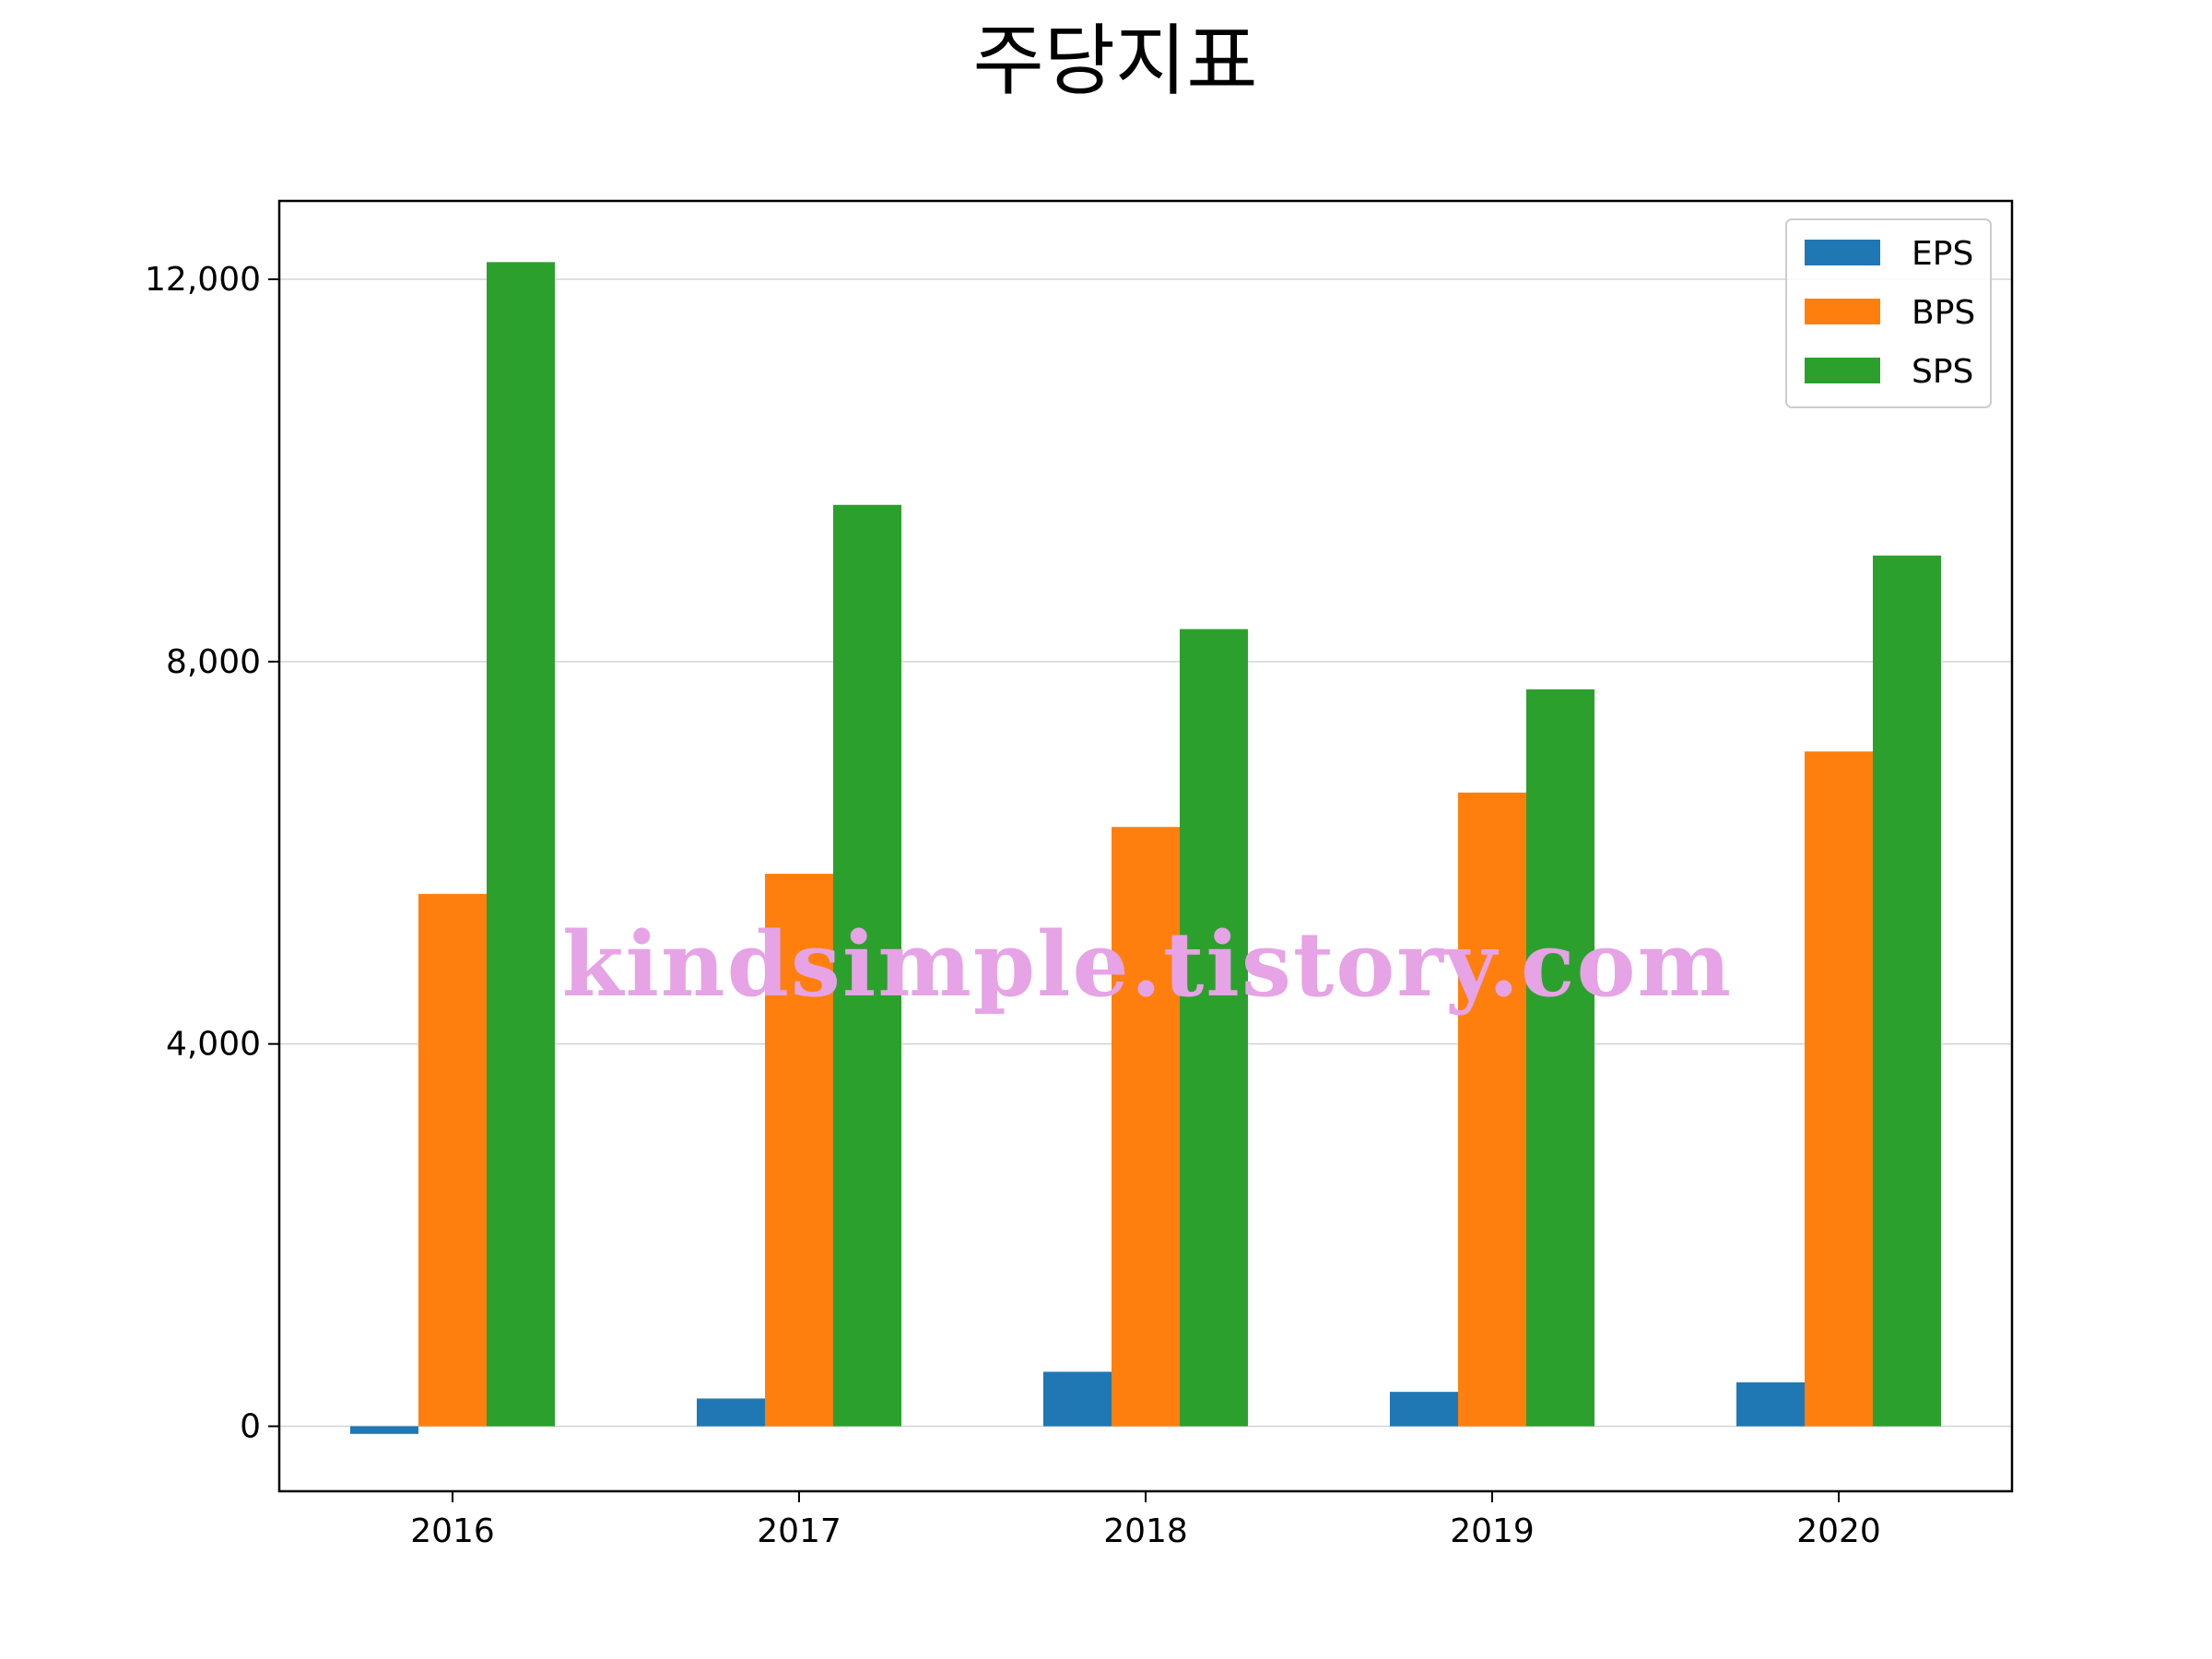 The height and width of the screenshot is (1659, 2212). I want to click on y-tick-label: 12,000, so click(203, 280).